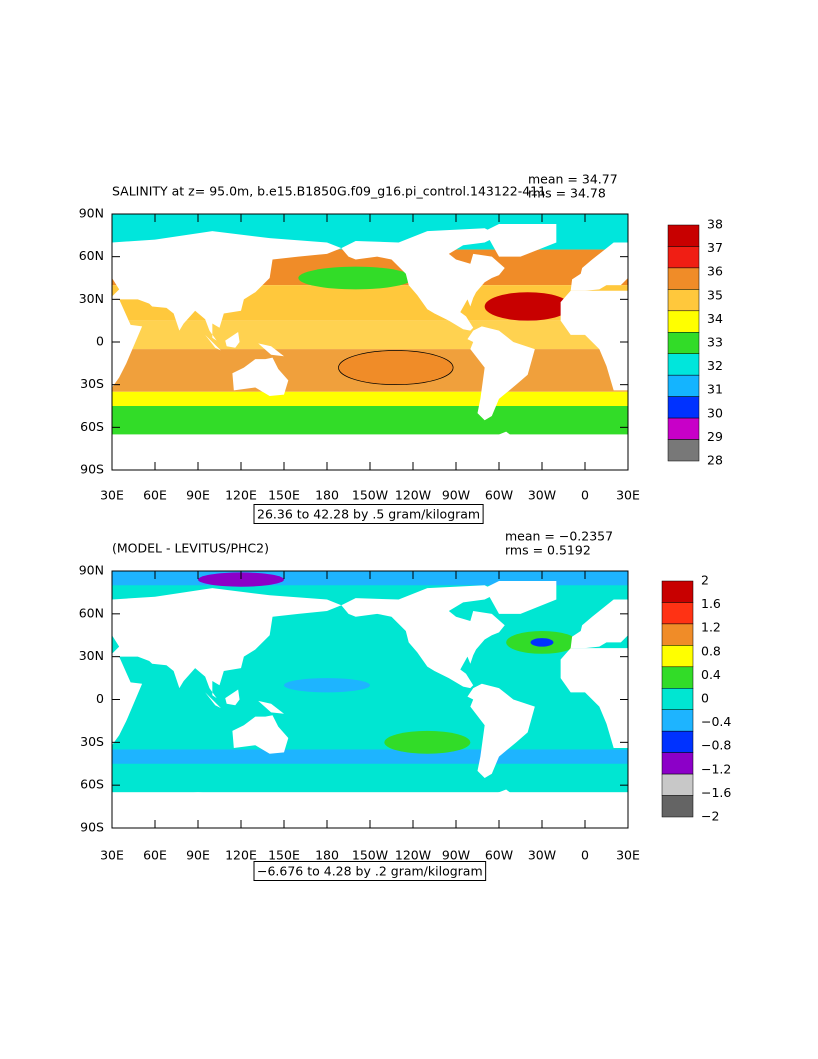 This screenshot has width=818, height=1059. I want to click on colorbar-label: −2, so click(710, 816).